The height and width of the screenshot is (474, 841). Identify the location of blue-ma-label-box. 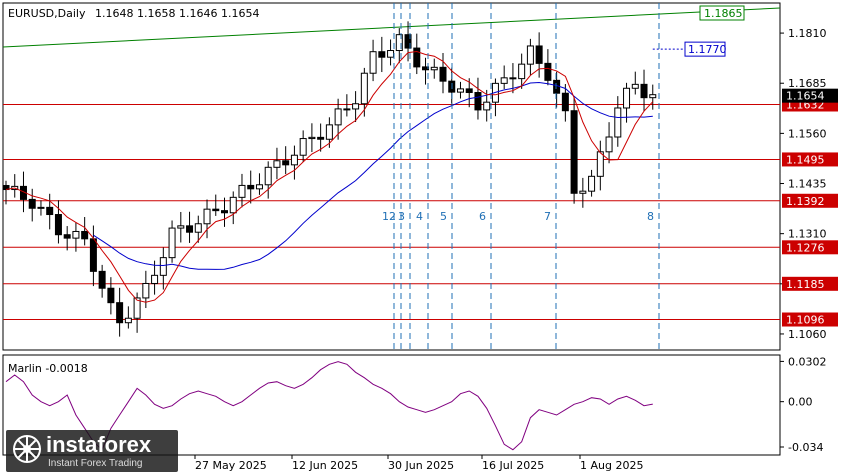
(705, 49).